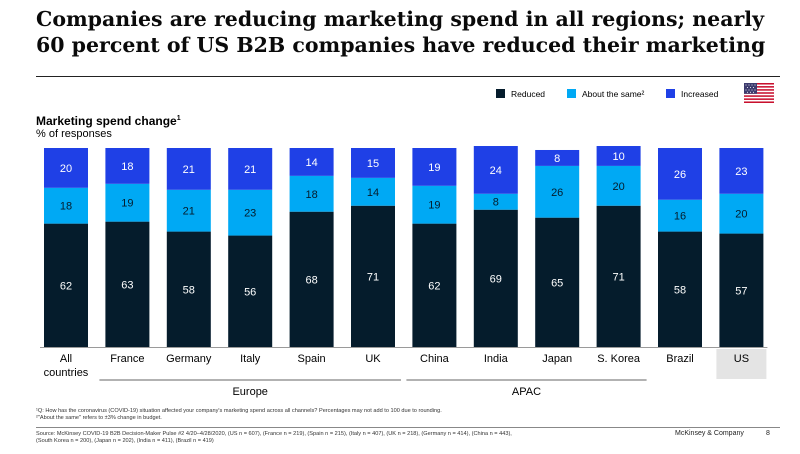 This screenshot has width=800, height=454. I want to click on data-label-japan-about-the-same: 26, so click(557, 193).